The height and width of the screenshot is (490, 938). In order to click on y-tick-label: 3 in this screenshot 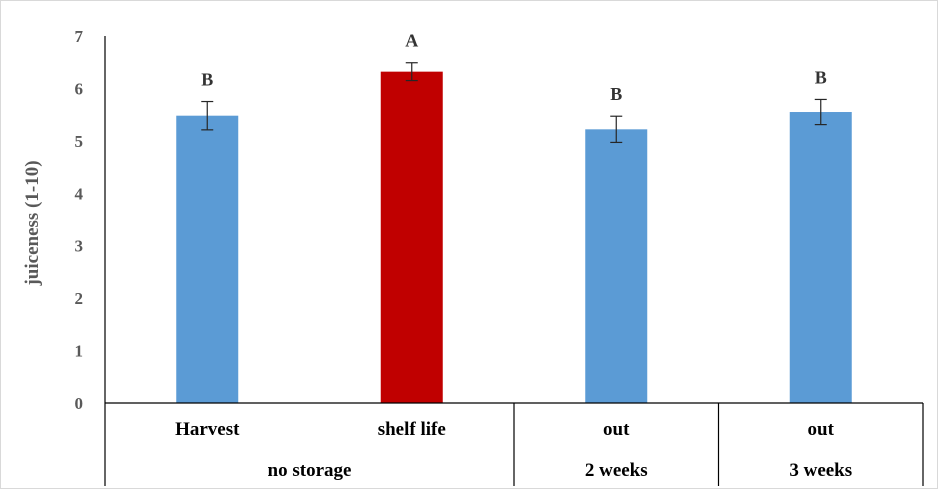, I will do `click(79, 246)`.